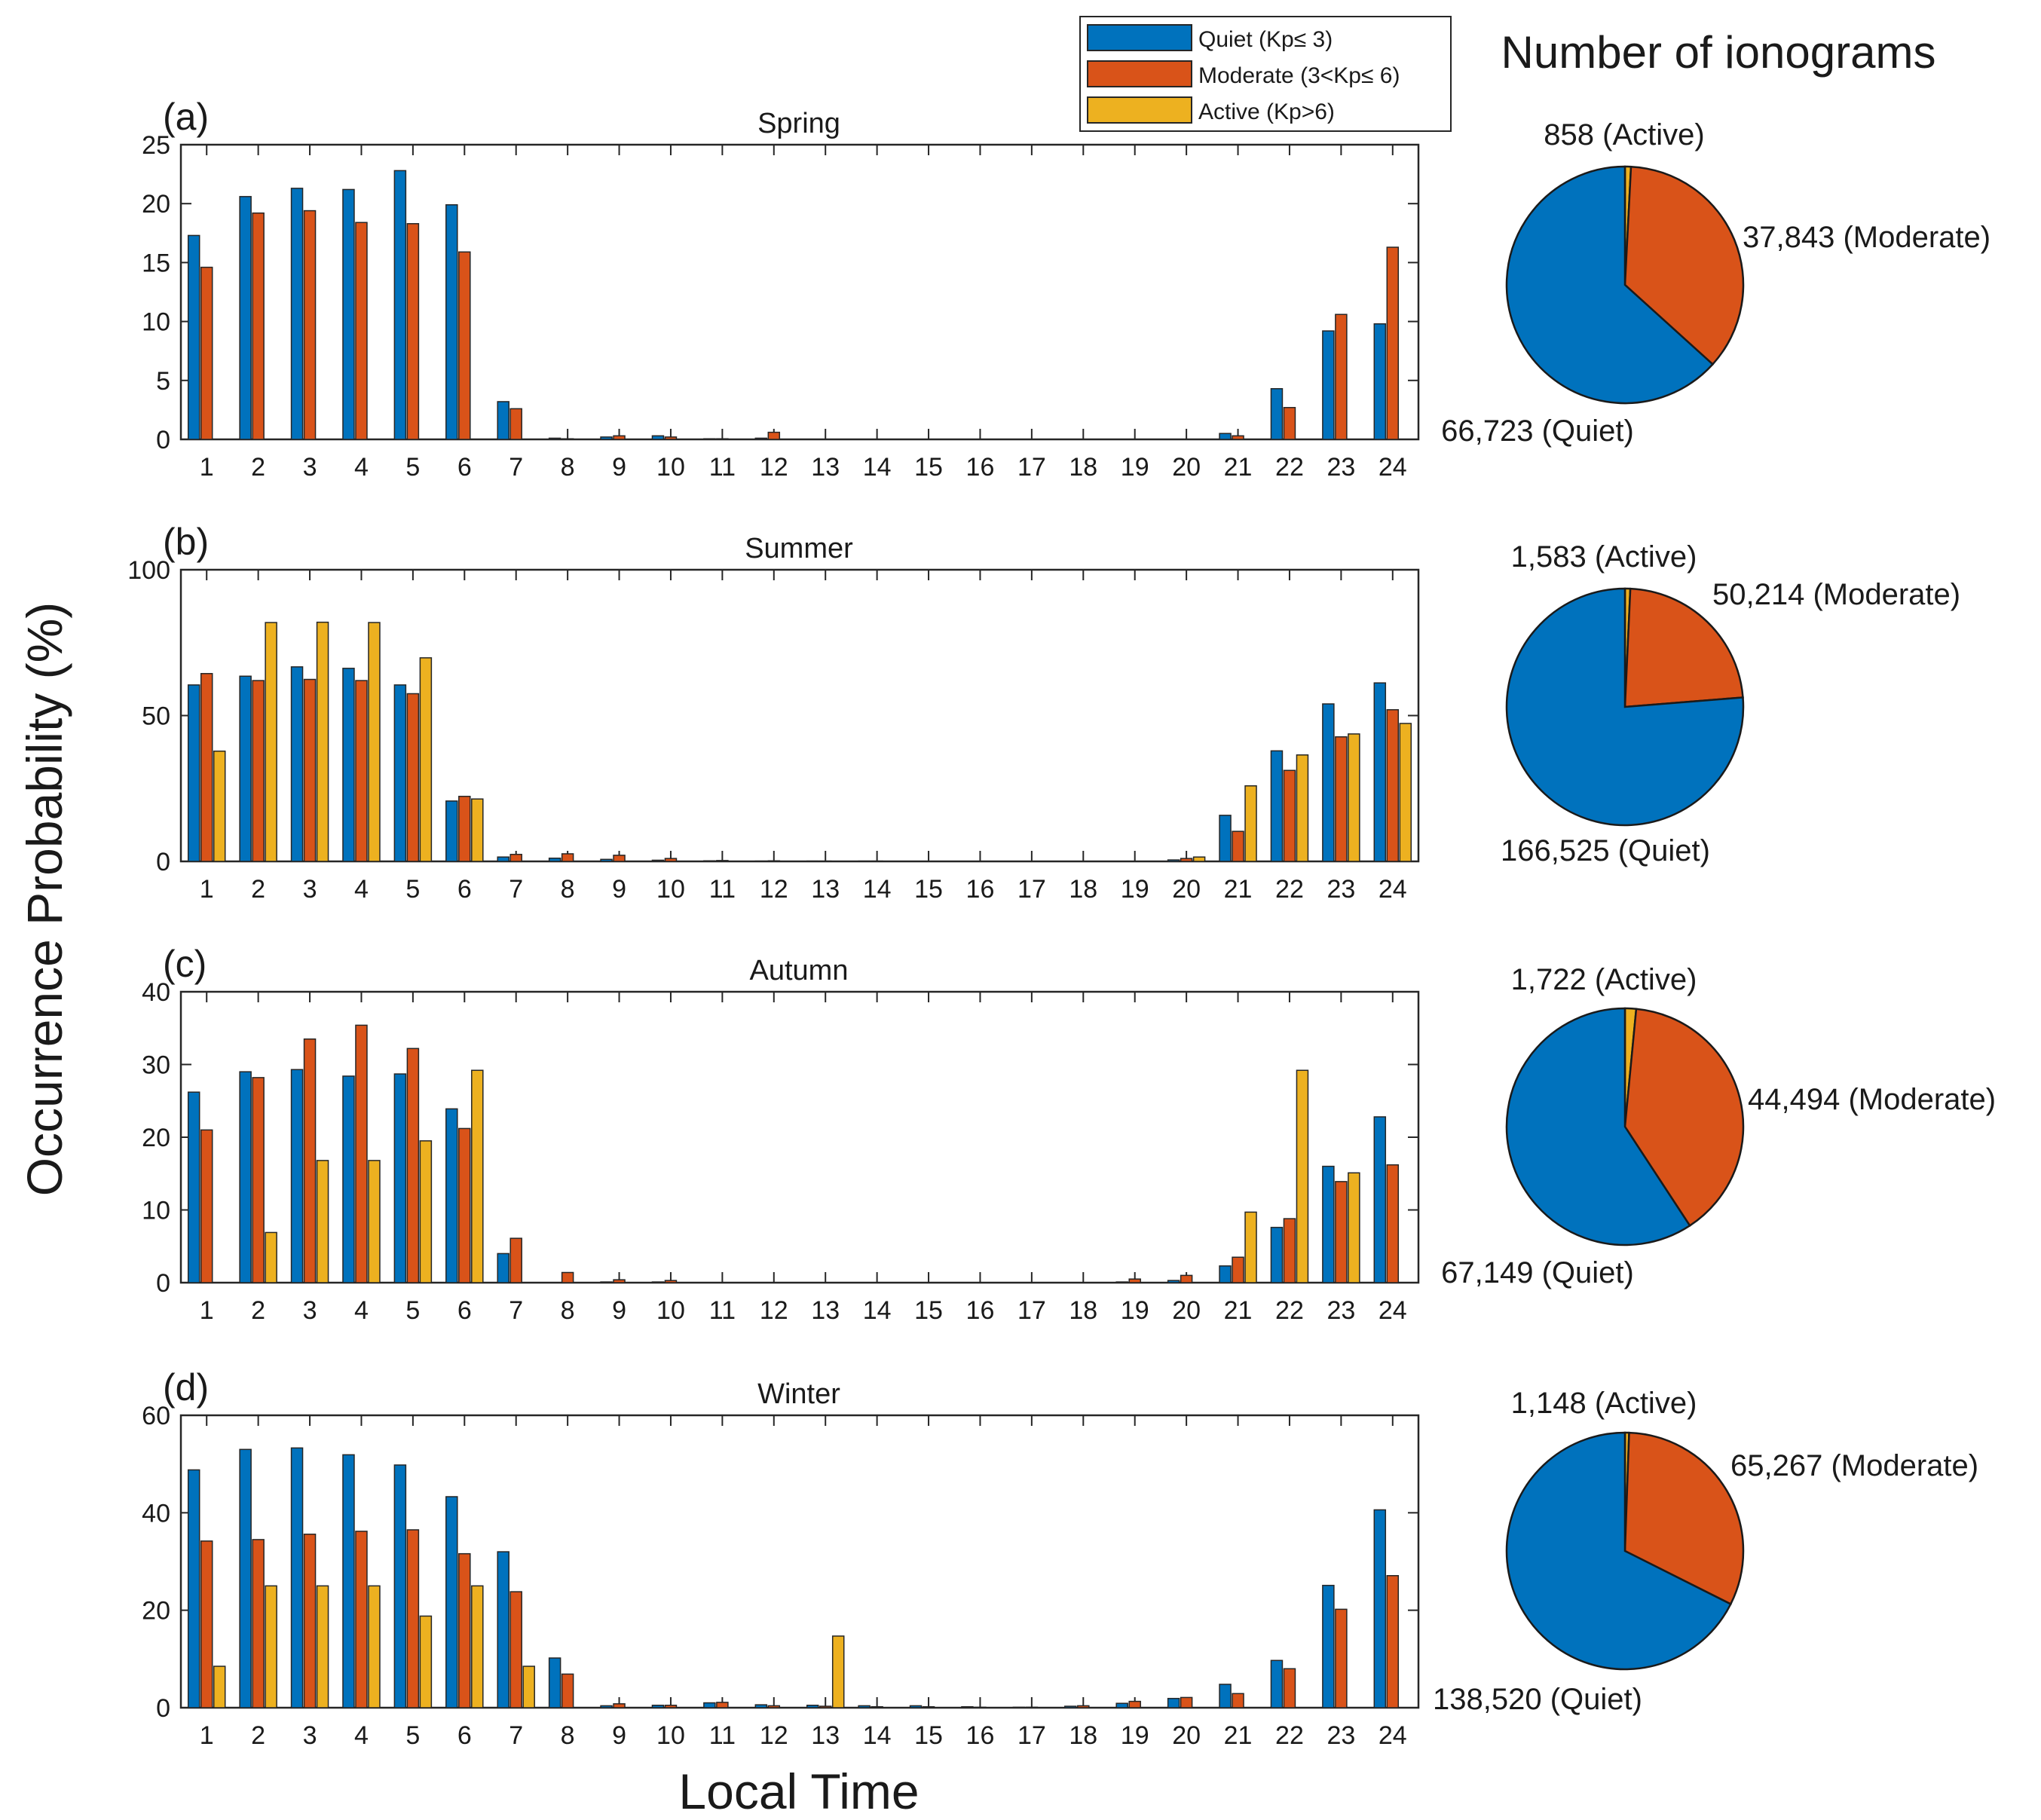 The height and width of the screenshot is (1820, 2041). I want to click on pie-label-active: 1,722 (Active), so click(1604, 979).